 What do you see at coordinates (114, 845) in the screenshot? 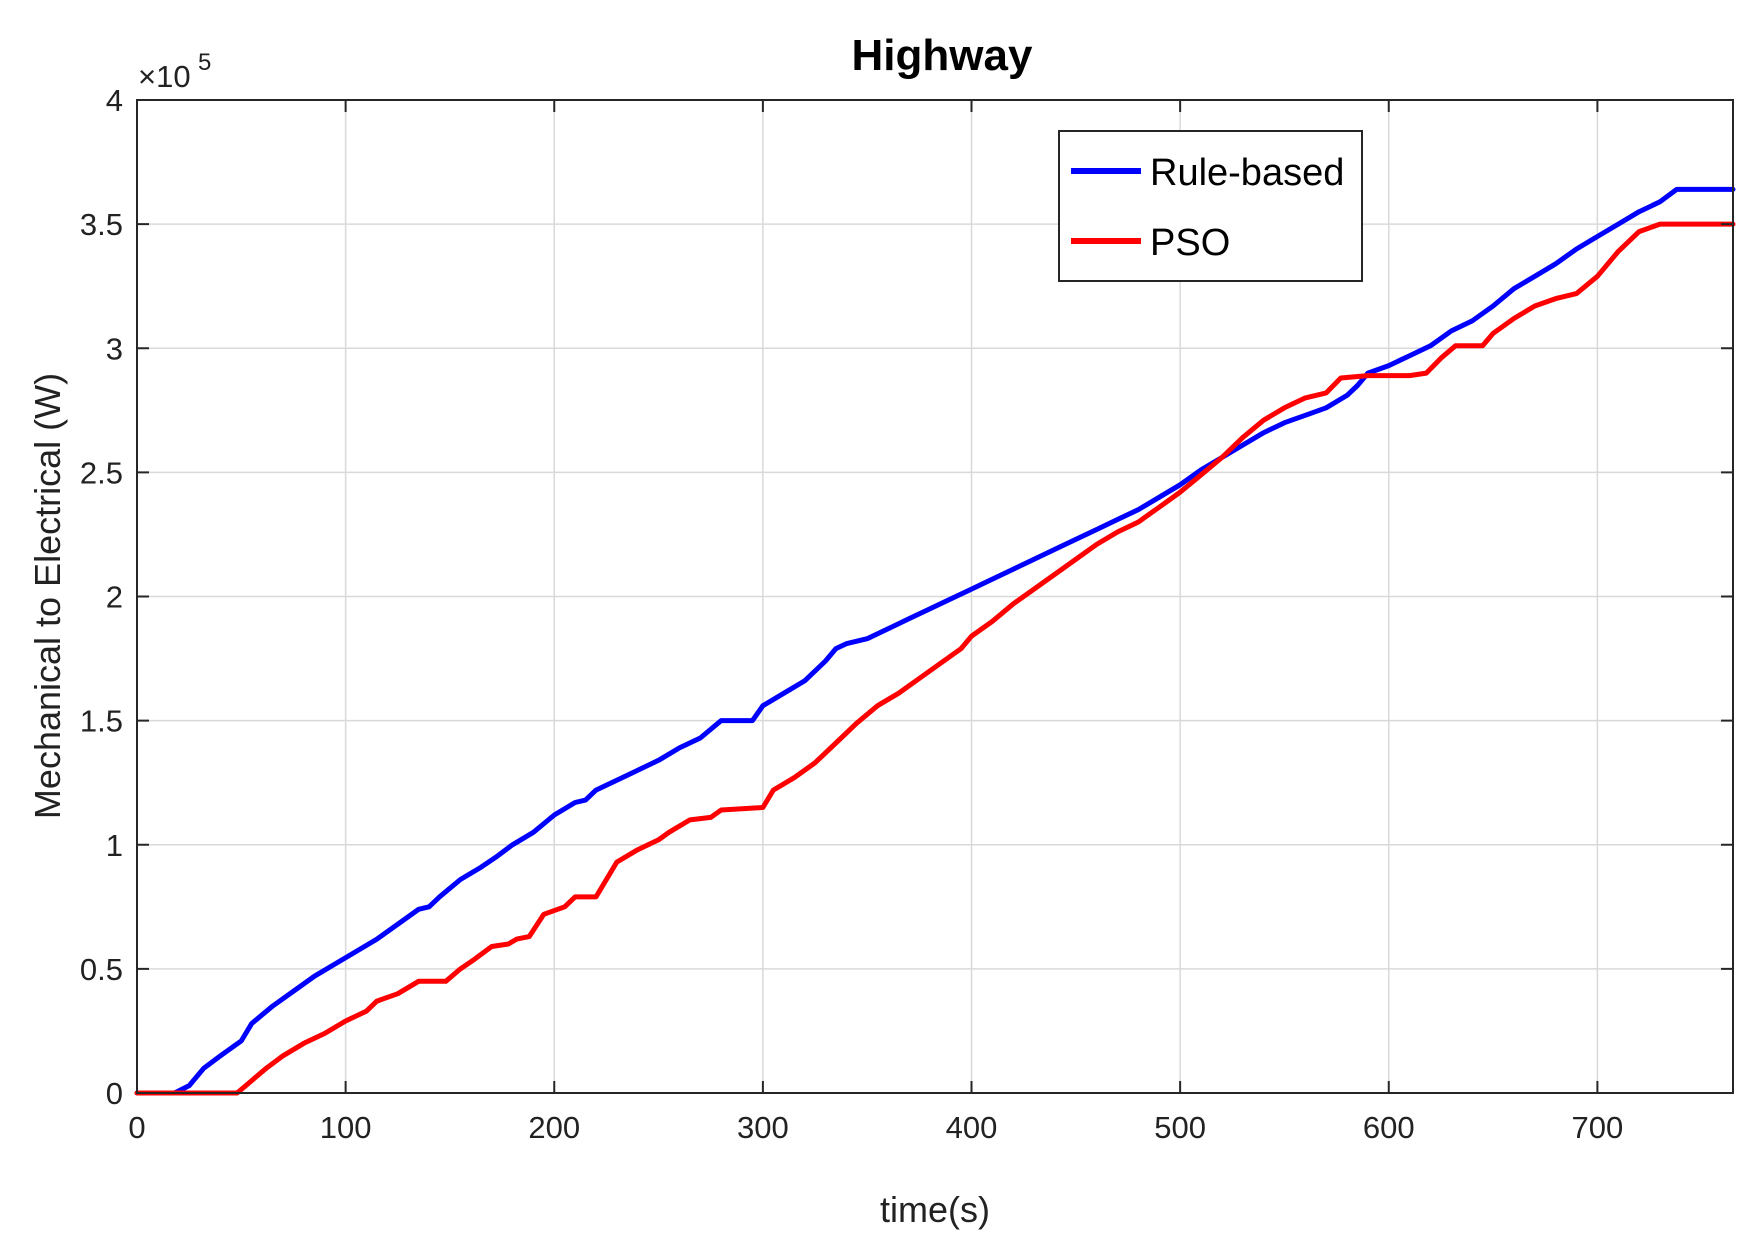
I see `y-tick-label: 1` at bounding box center [114, 845].